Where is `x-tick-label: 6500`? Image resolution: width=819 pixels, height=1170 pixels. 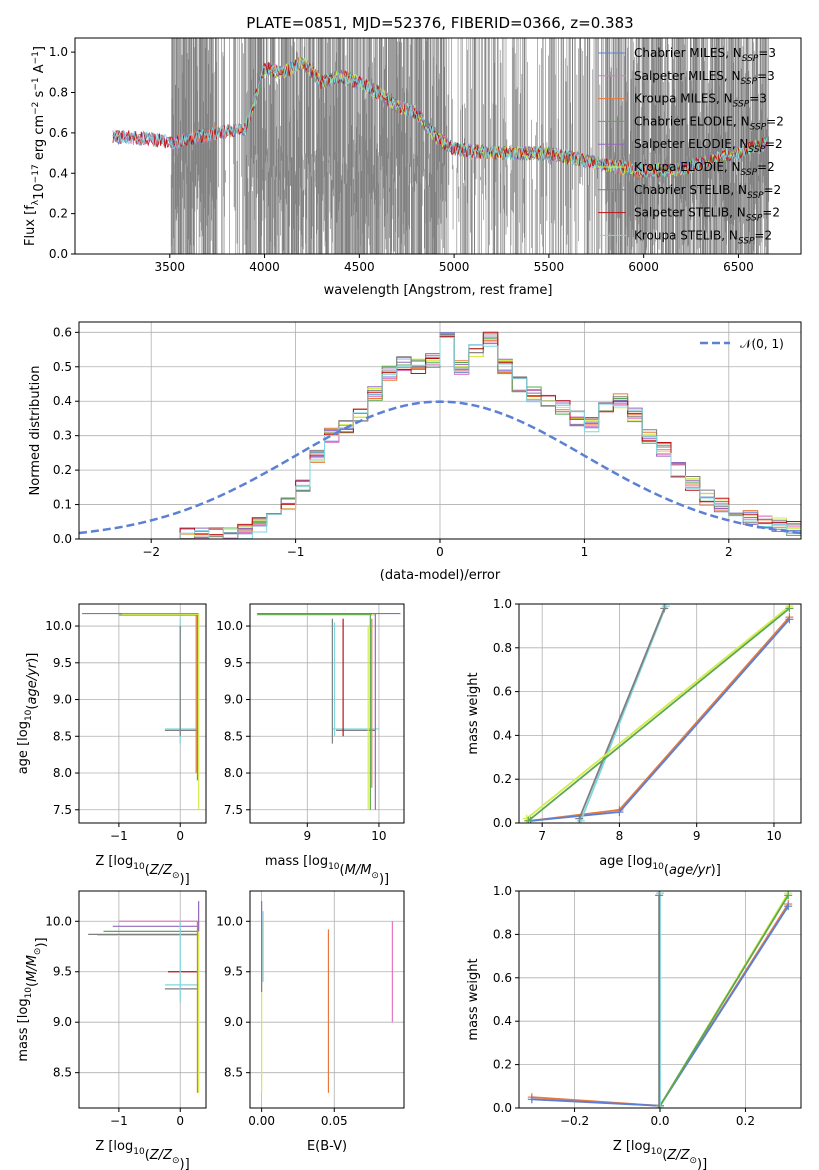
x-tick-label: 6500 is located at coordinates (738, 267).